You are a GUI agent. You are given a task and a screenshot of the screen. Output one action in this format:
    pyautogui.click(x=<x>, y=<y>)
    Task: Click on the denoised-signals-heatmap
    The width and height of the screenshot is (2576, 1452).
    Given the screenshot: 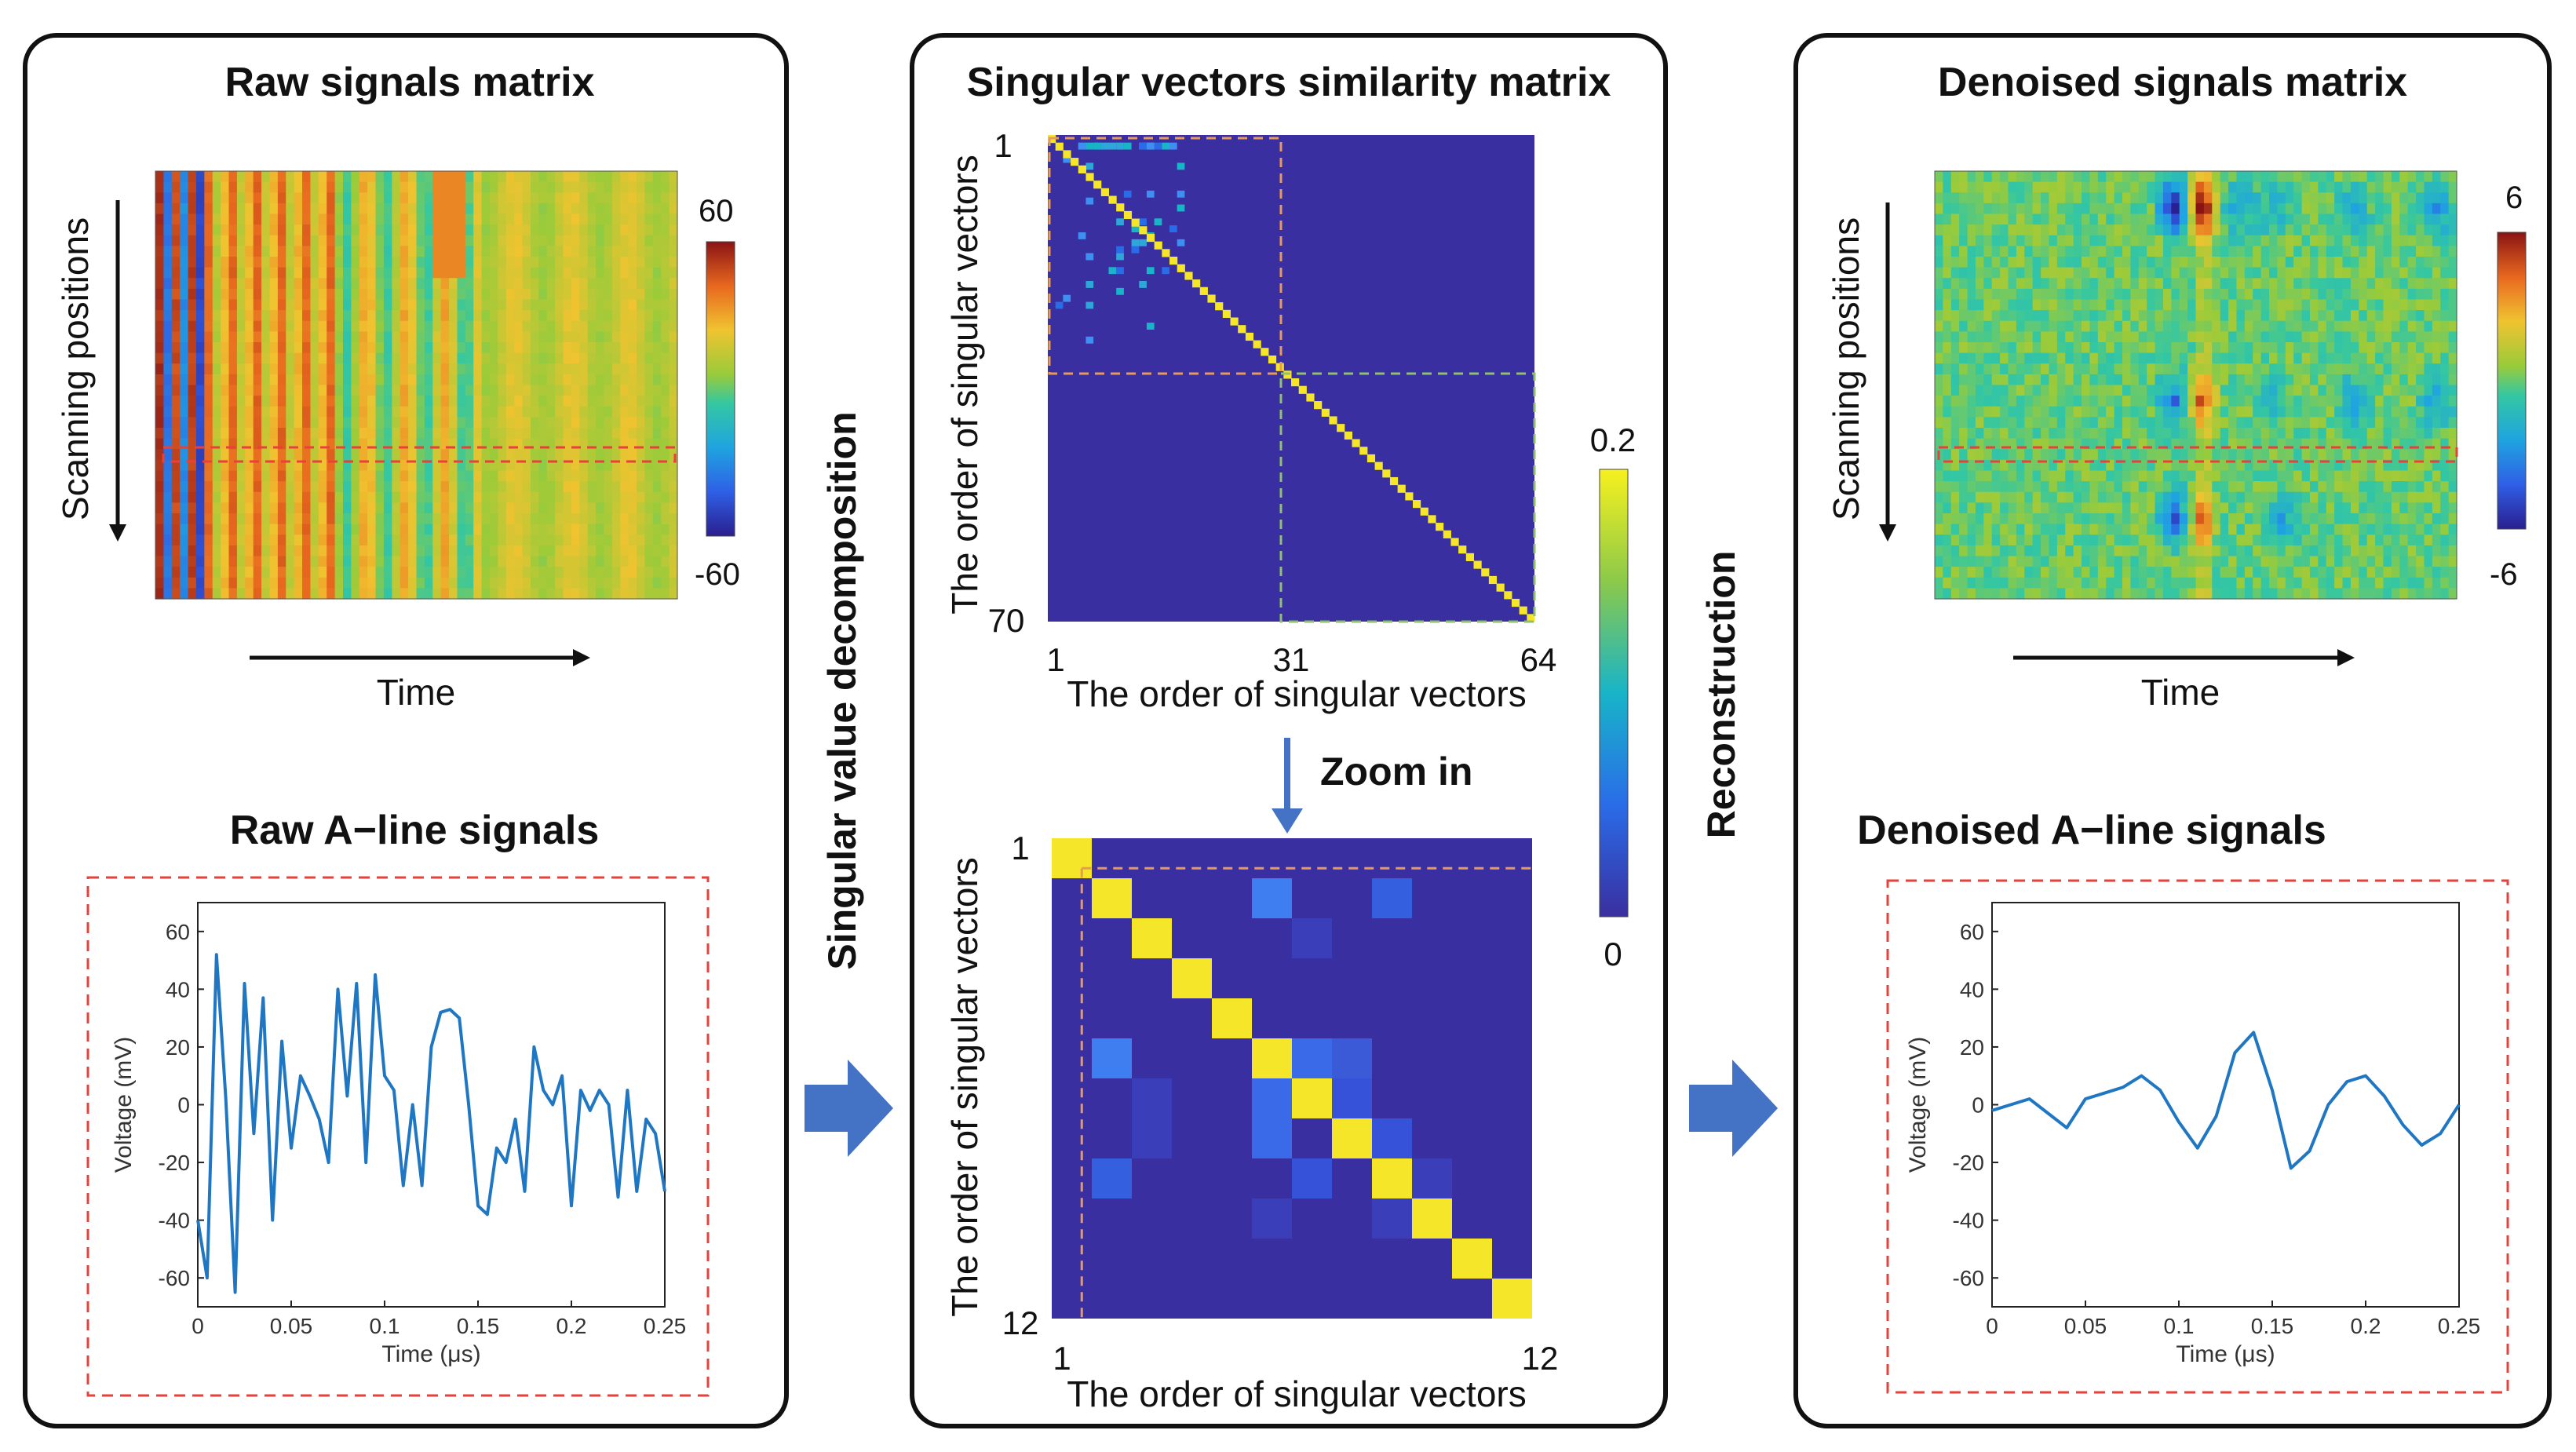 What is the action you would take?
    pyautogui.click(x=2196, y=385)
    